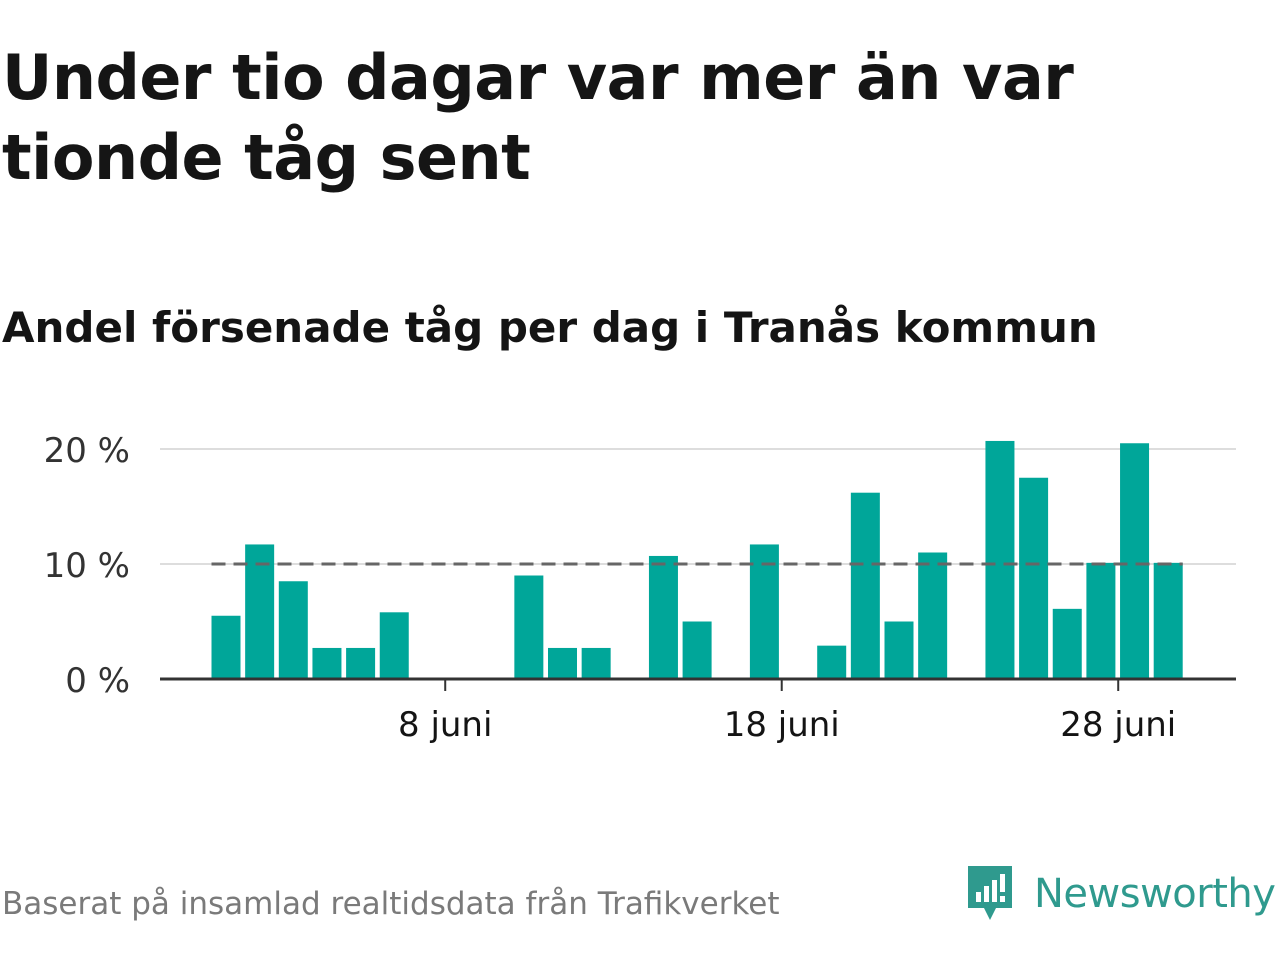 The height and width of the screenshot is (960, 1280). I want to click on brand-logo: Newsworthy, so click(1120, 894).